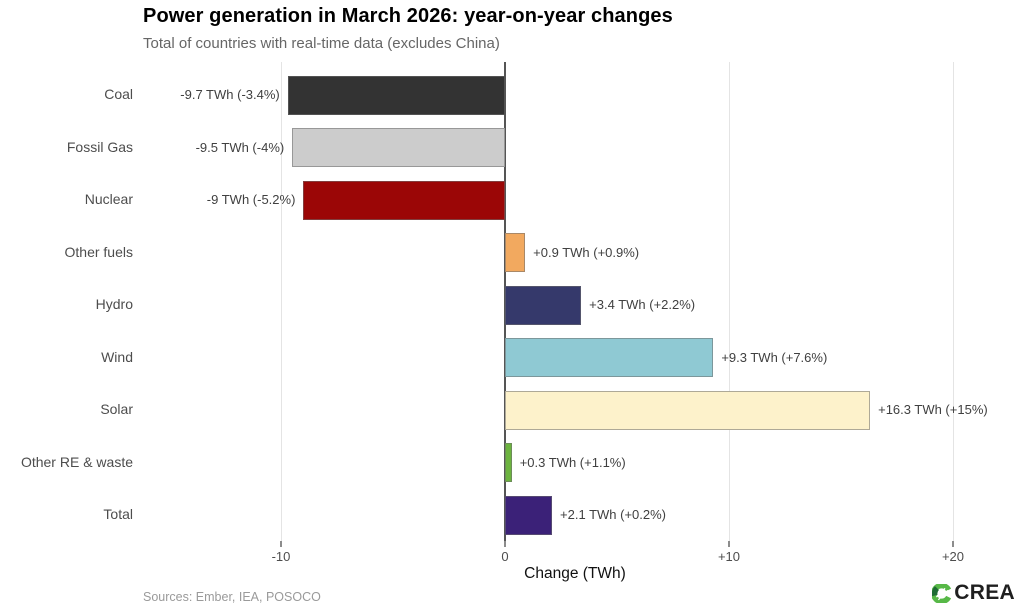  What do you see at coordinates (404, 200) in the screenshot?
I see `bar-nuclear` at bounding box center [404, 200].